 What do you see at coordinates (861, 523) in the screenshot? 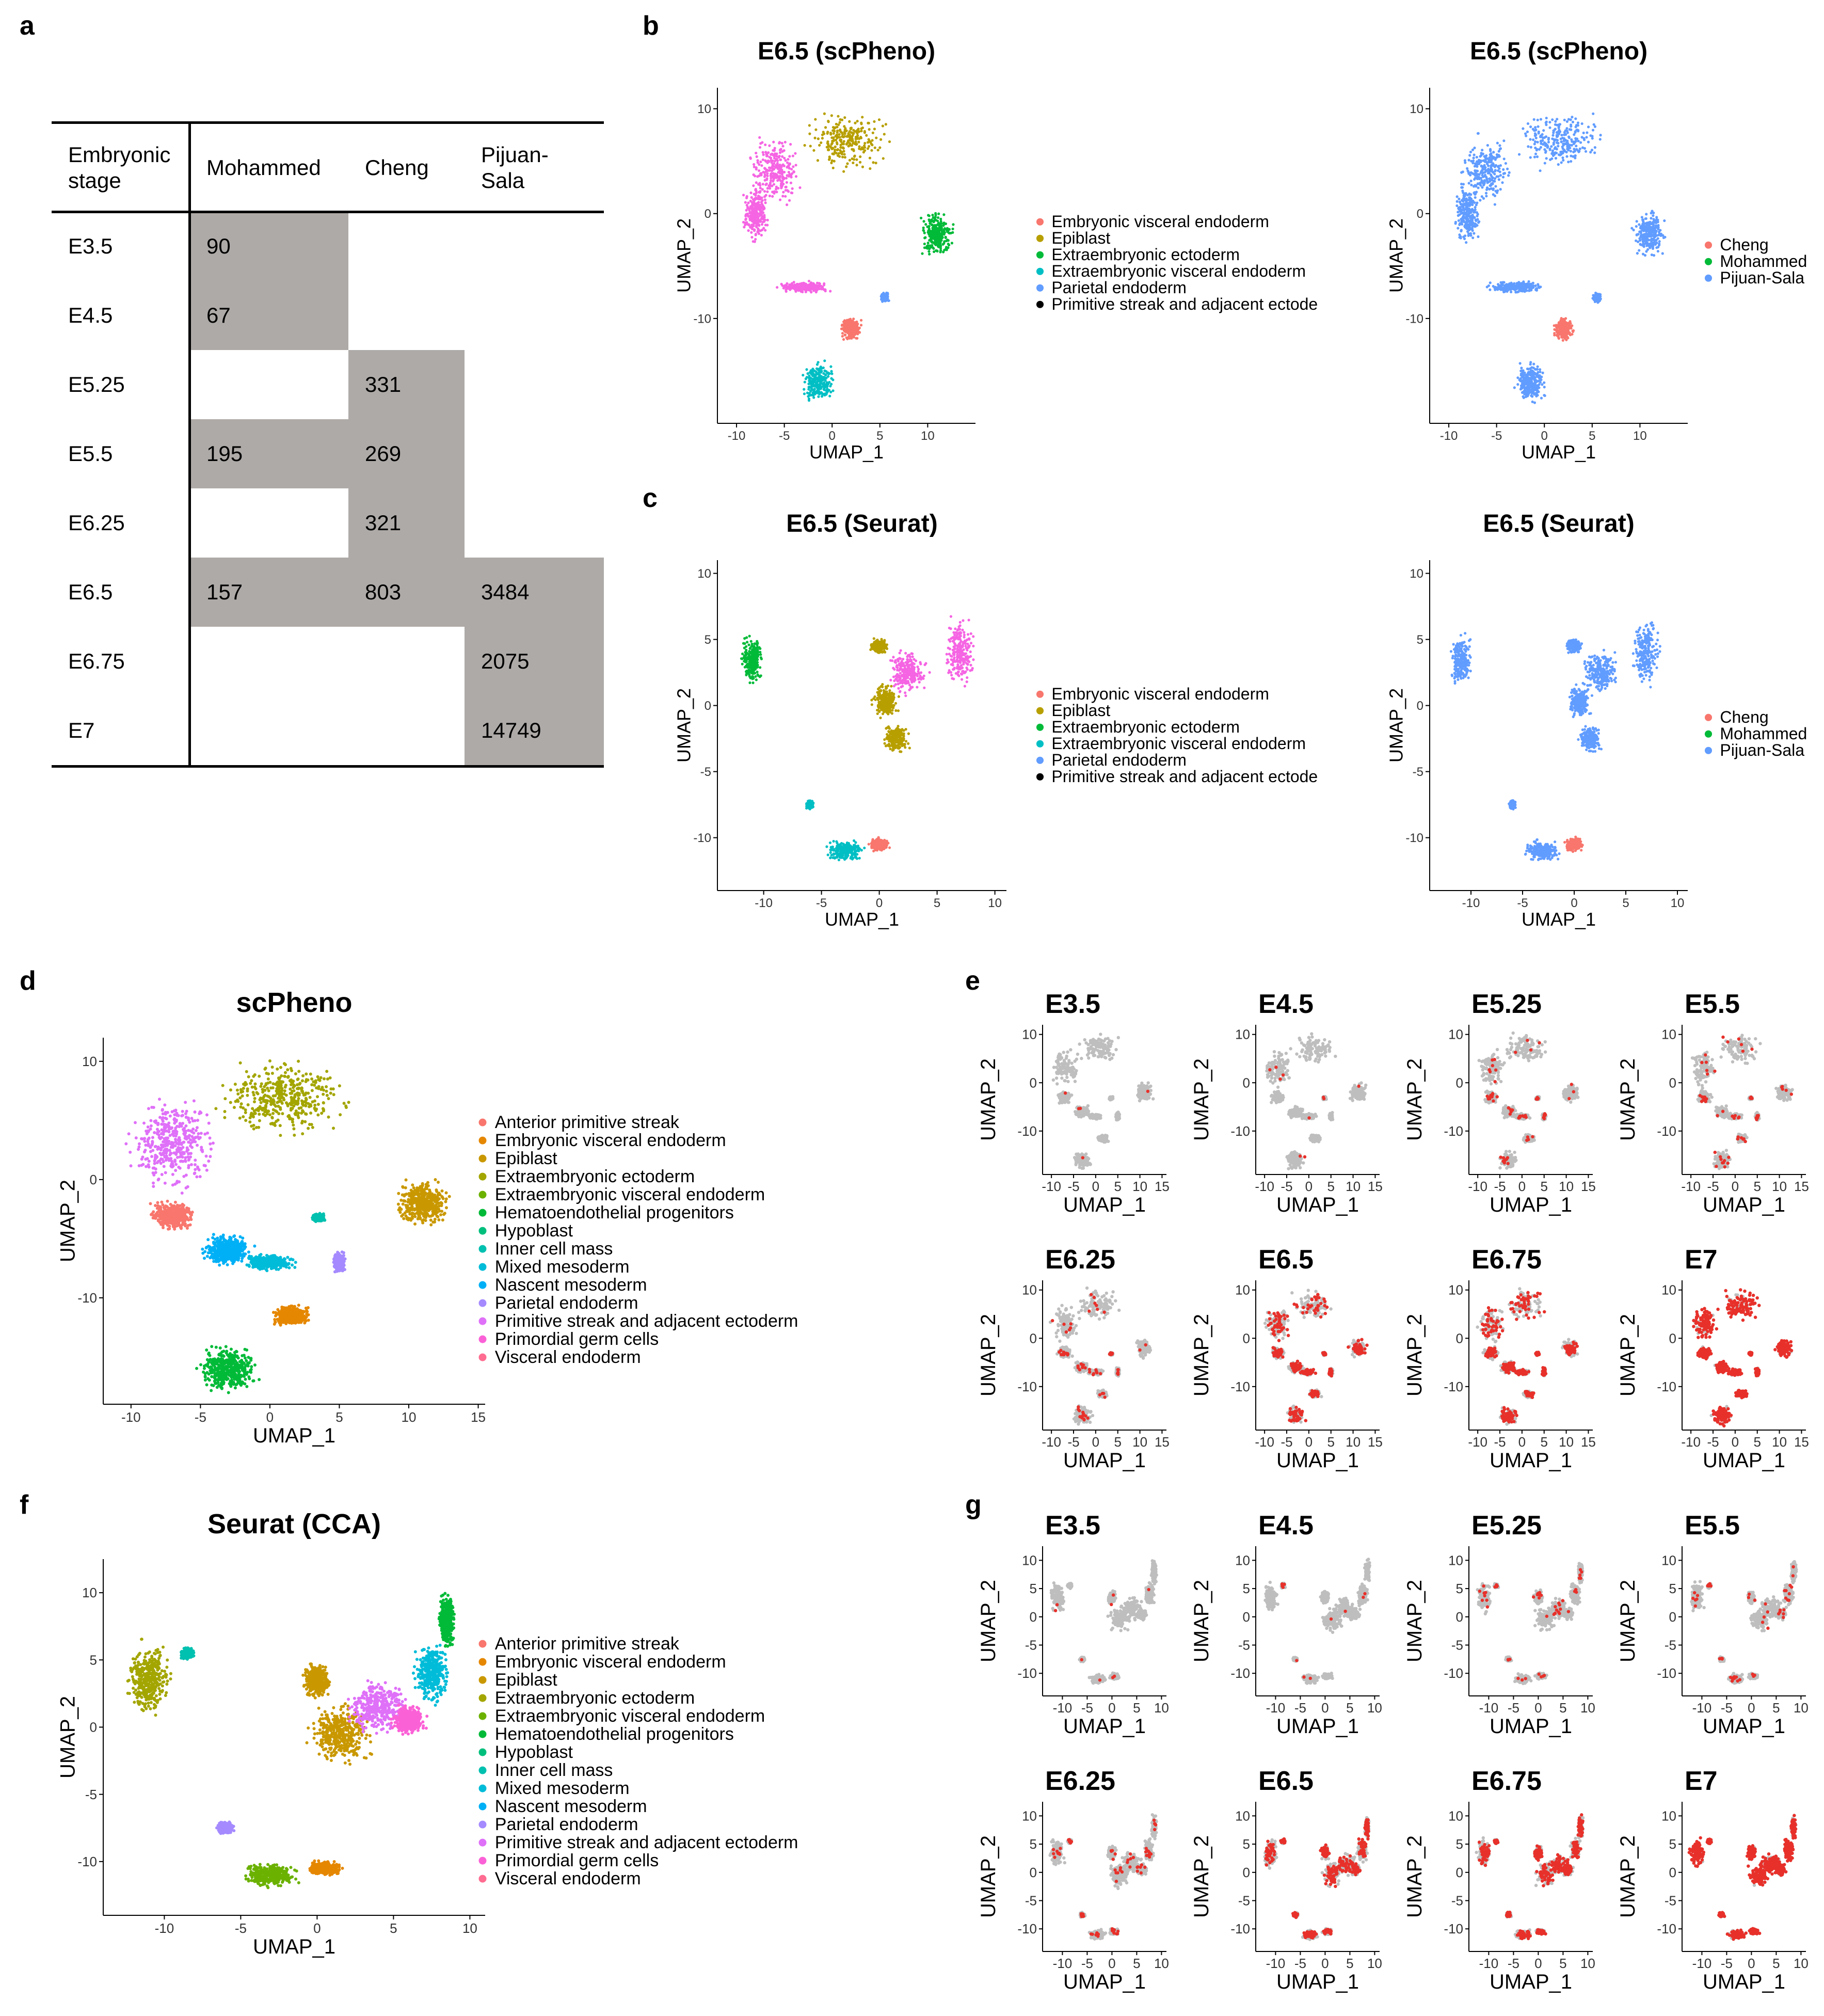
I see `plot-title: E6.5 (Seurat)` at bounding box center [861, 523].